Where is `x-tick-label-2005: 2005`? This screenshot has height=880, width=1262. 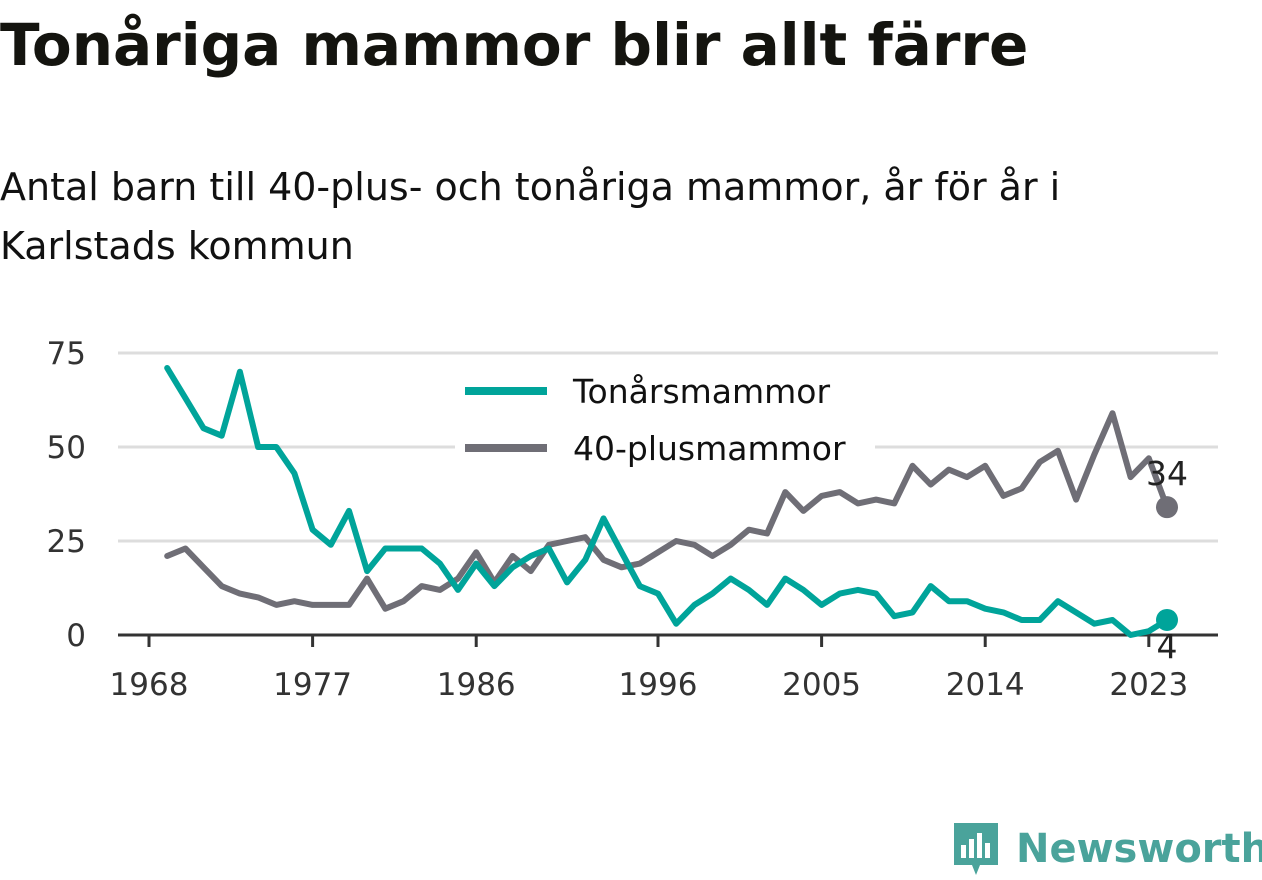
x-tick-label-2005: 2005 is located at coordinates (821, 685).